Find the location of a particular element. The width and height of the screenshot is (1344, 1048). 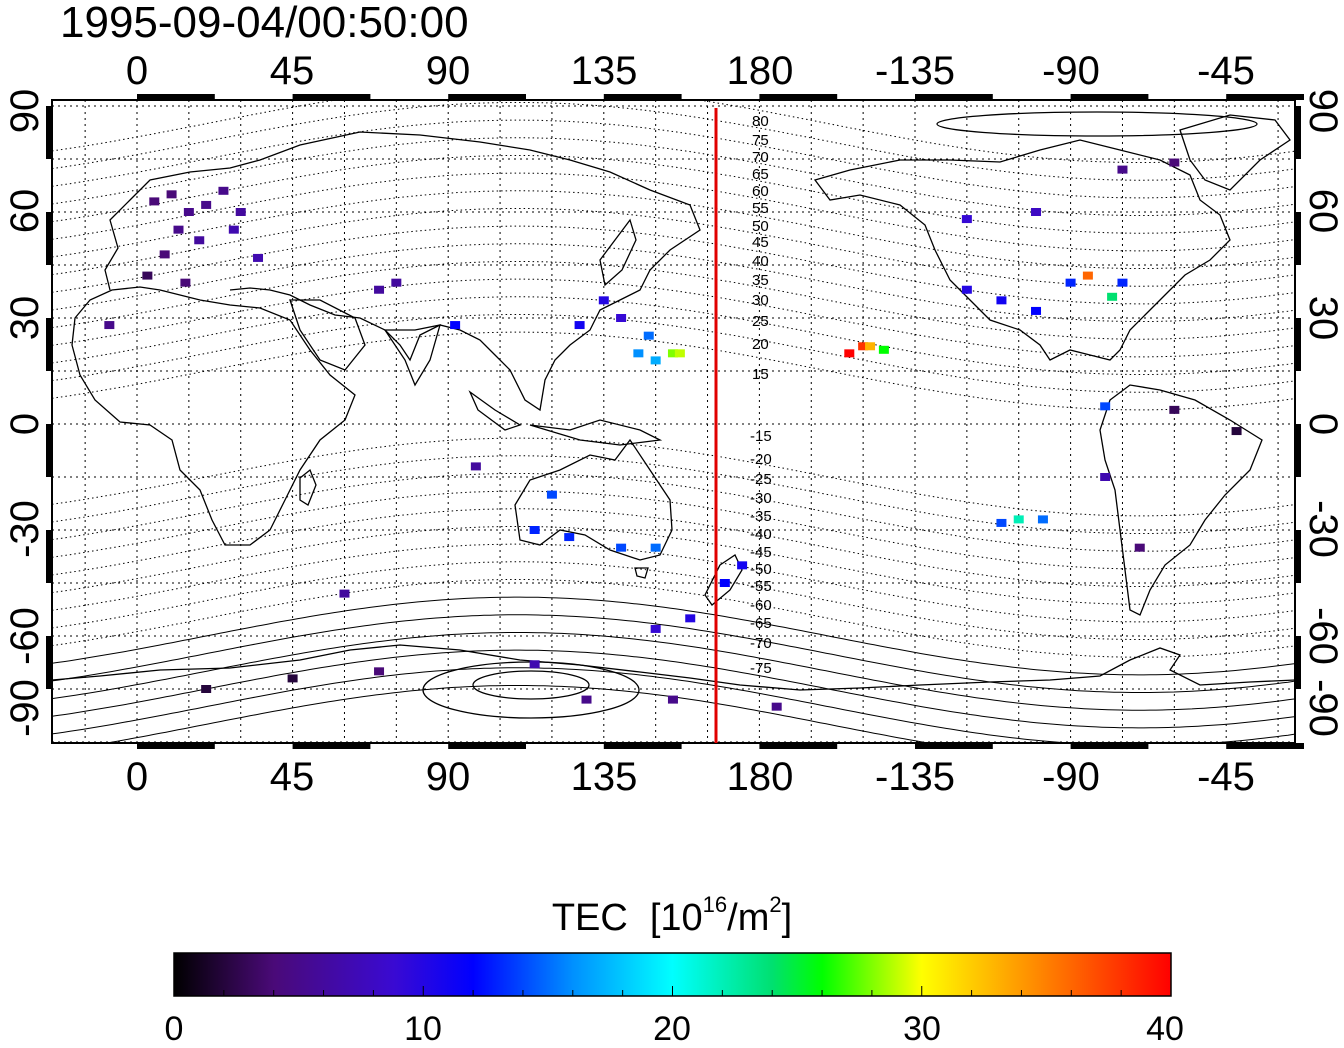

colorbar-tick-label: 0 is located at coordinates (174, 1029).